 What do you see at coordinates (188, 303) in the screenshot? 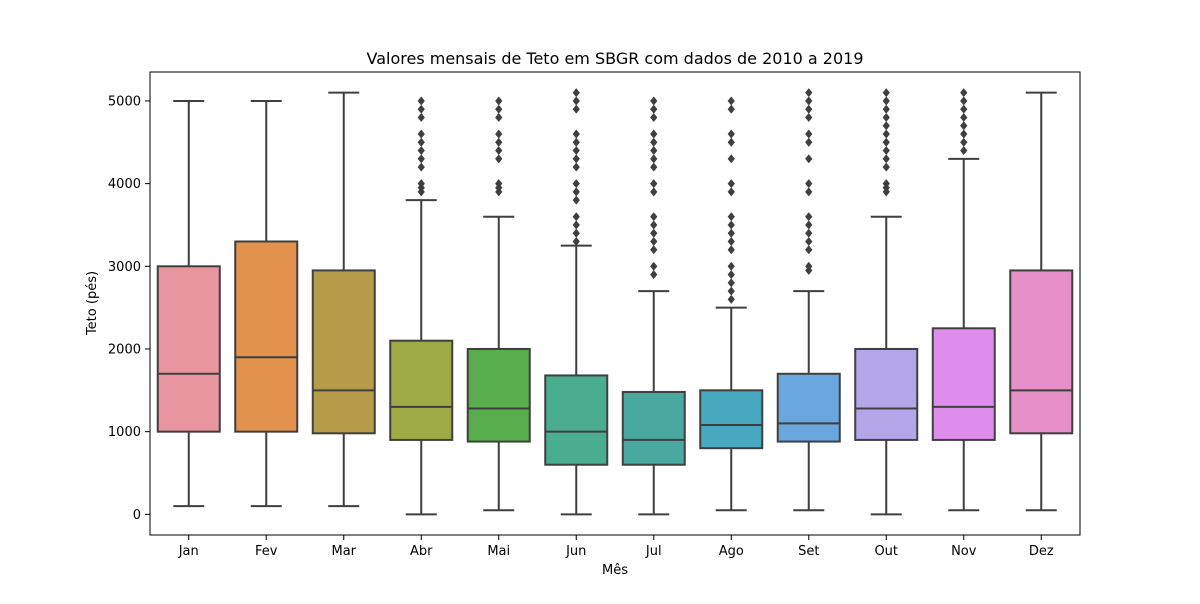
I see `box-jan` at bounding box center [188, 303].